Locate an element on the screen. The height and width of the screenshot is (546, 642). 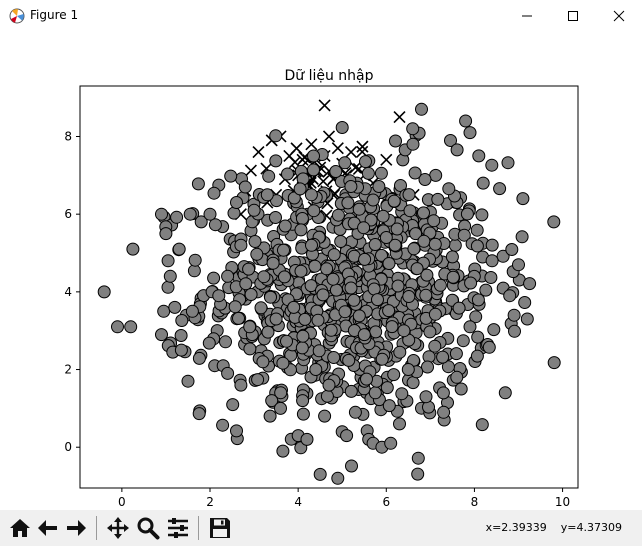
y-tick-label: 4 is located at coordinates (68, 292).